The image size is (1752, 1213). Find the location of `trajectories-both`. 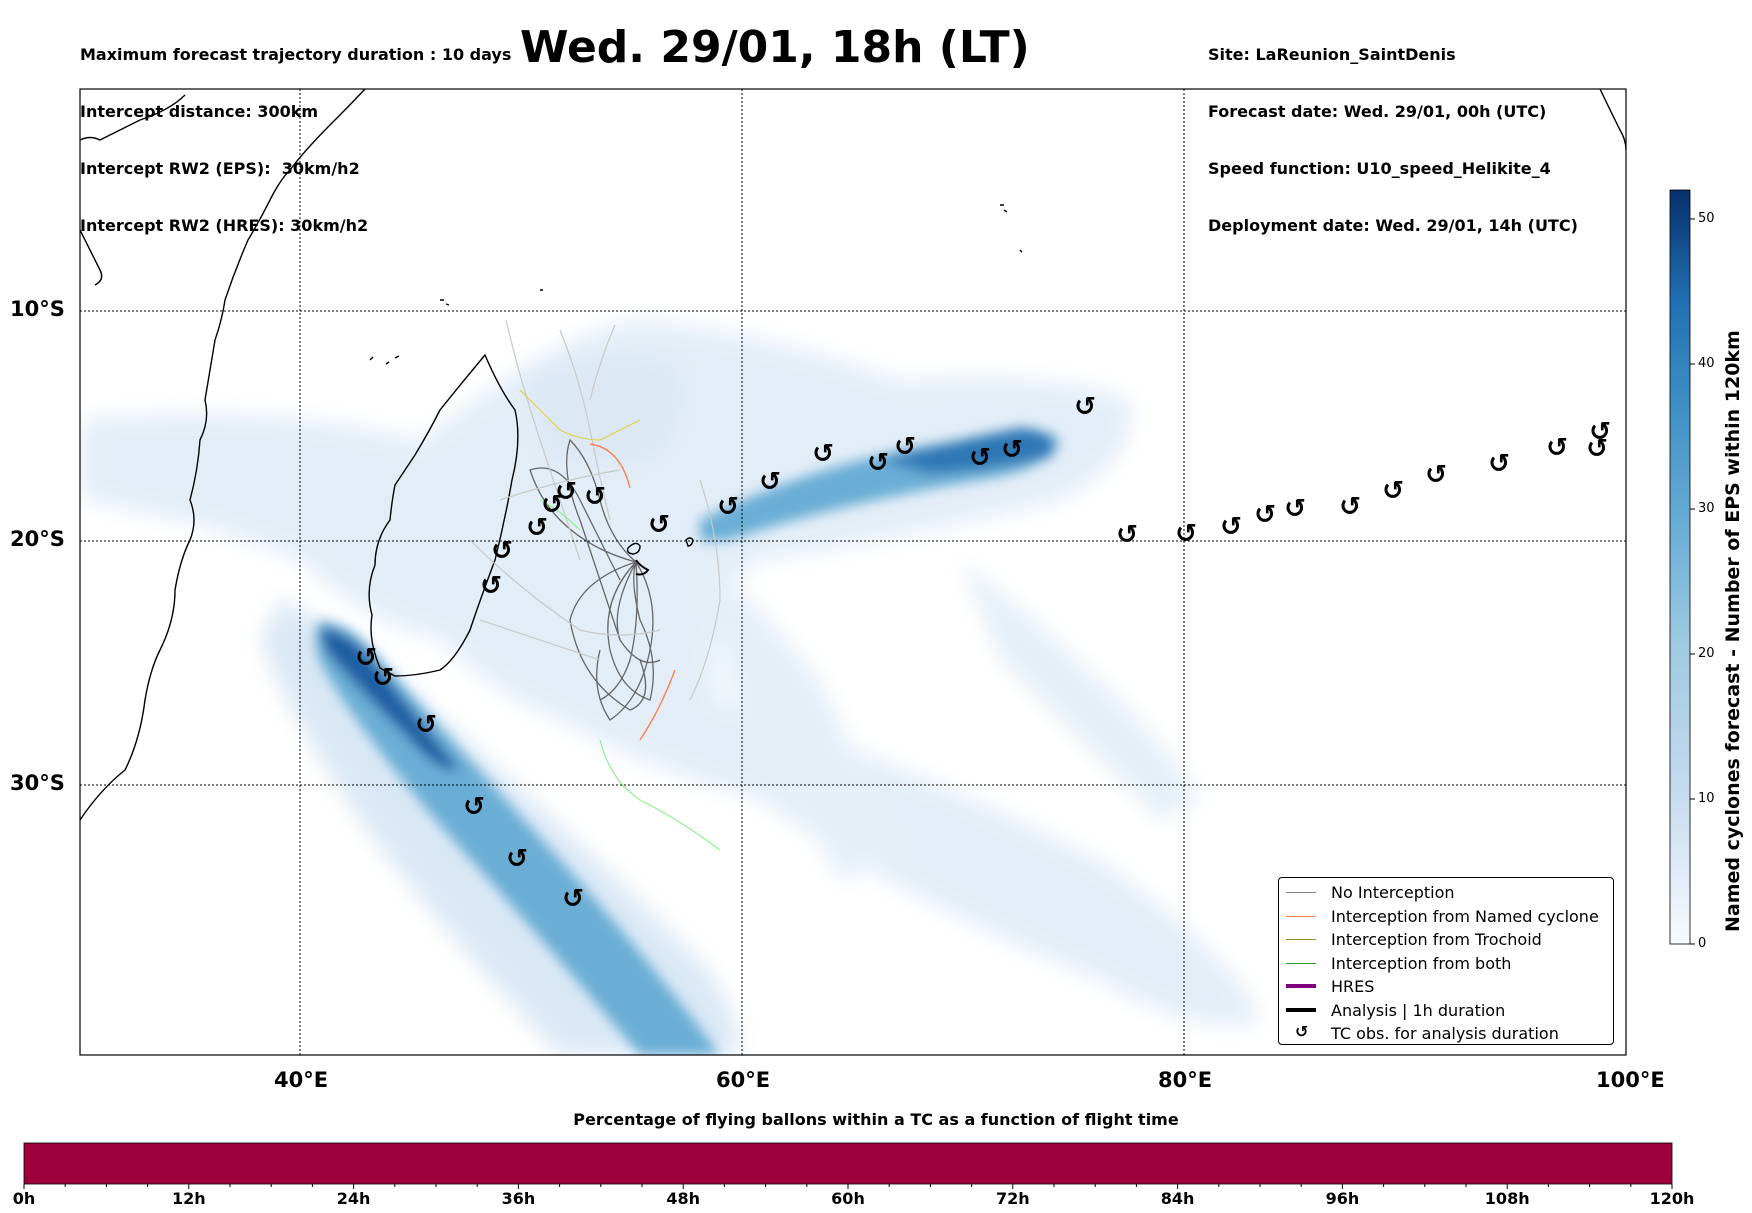

trajectories-both is located at coordinates (630, 675).